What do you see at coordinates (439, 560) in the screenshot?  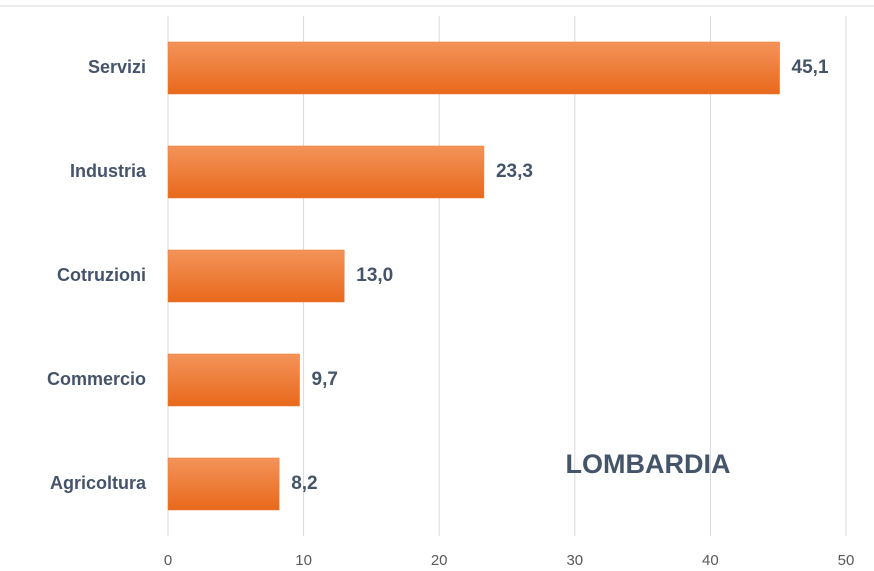 I see `x-tick-label: 20` at bounding box center [439, 560].